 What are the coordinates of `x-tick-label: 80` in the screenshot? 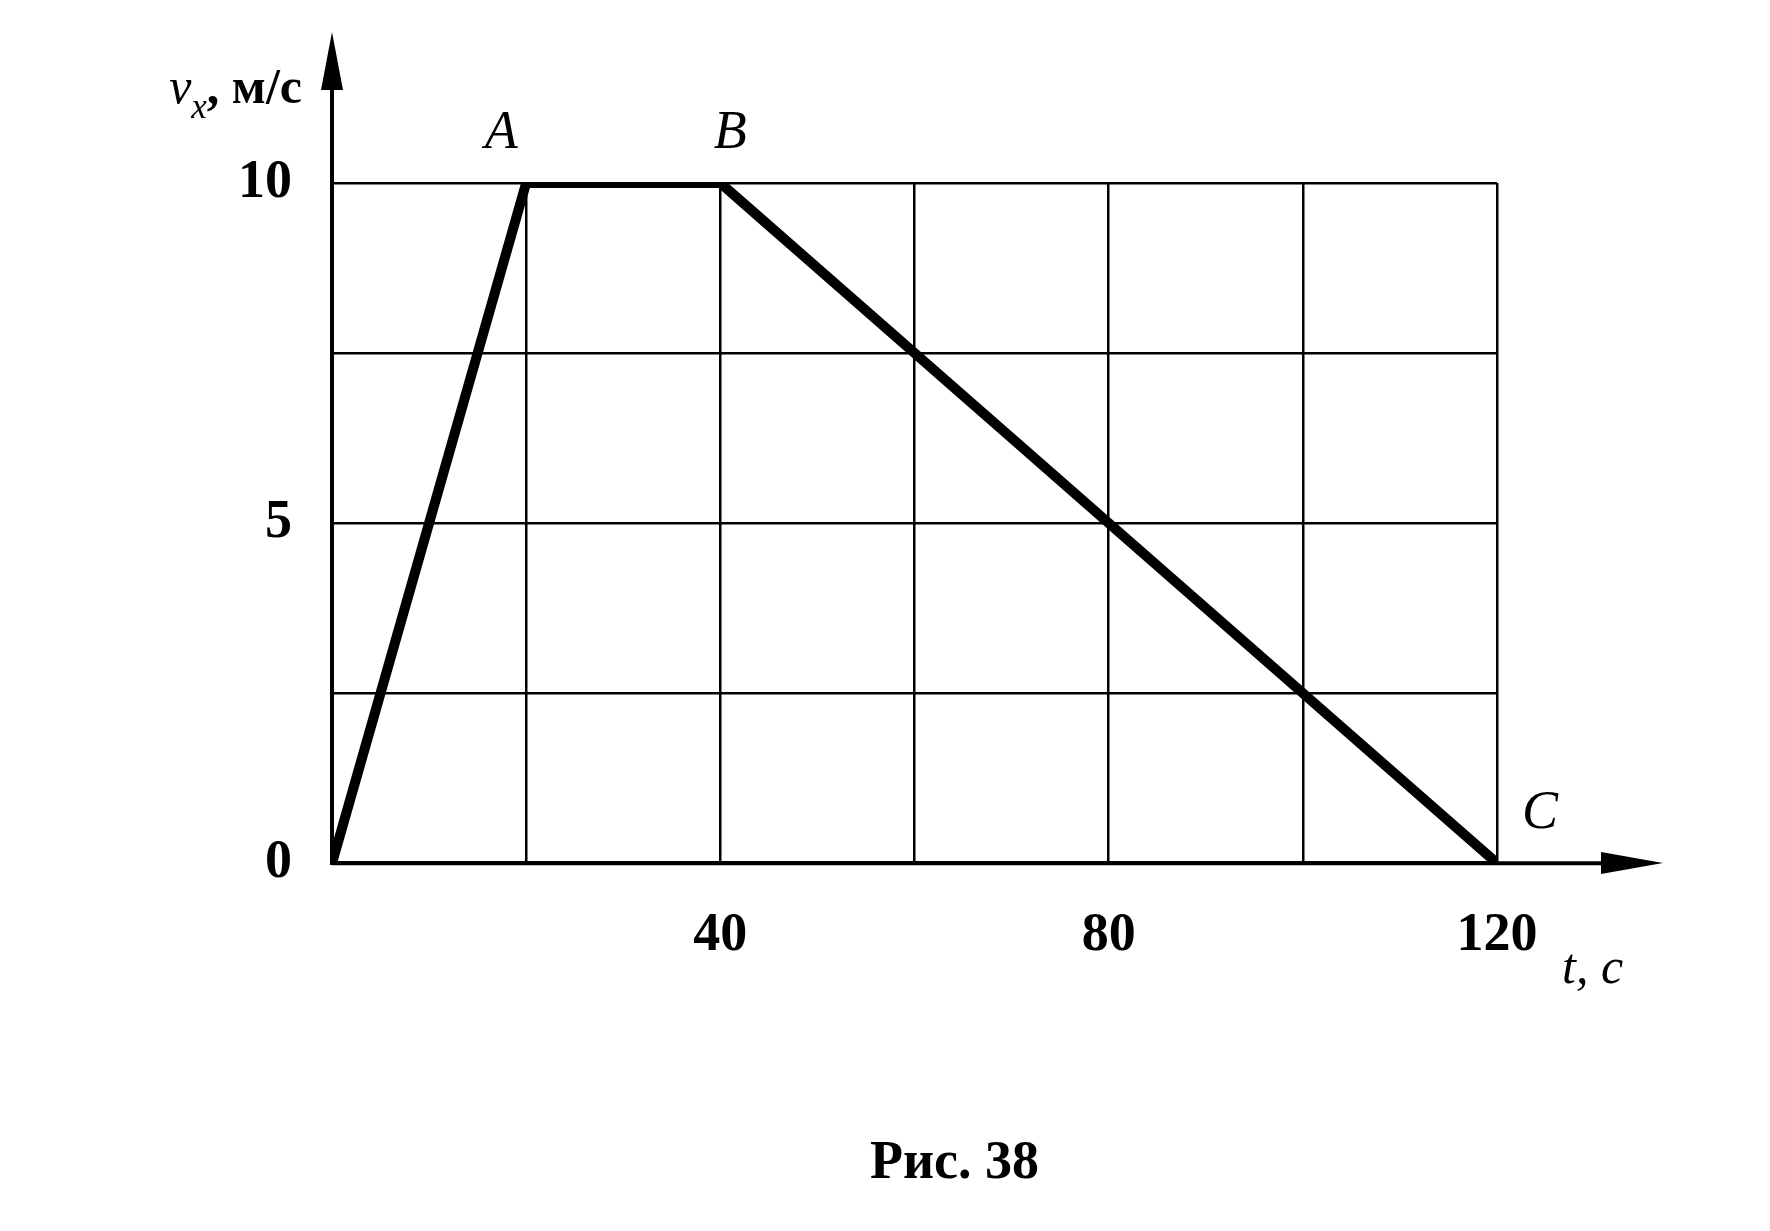 It's located at (1108, 931).